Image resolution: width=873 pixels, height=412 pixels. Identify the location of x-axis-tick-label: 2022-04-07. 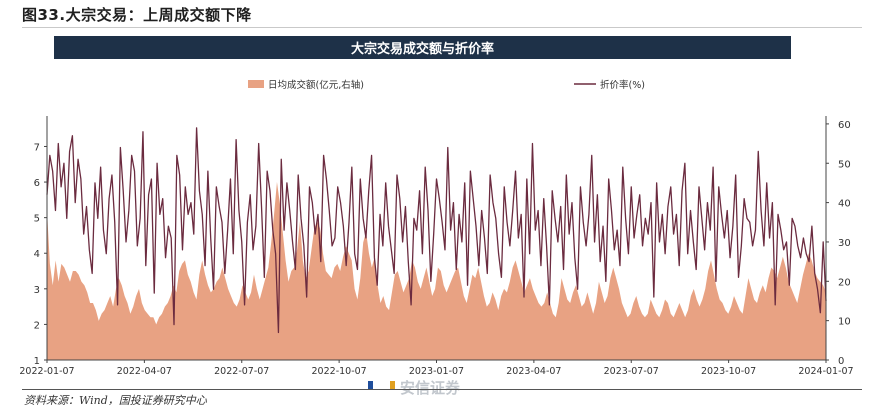
(144, 371).